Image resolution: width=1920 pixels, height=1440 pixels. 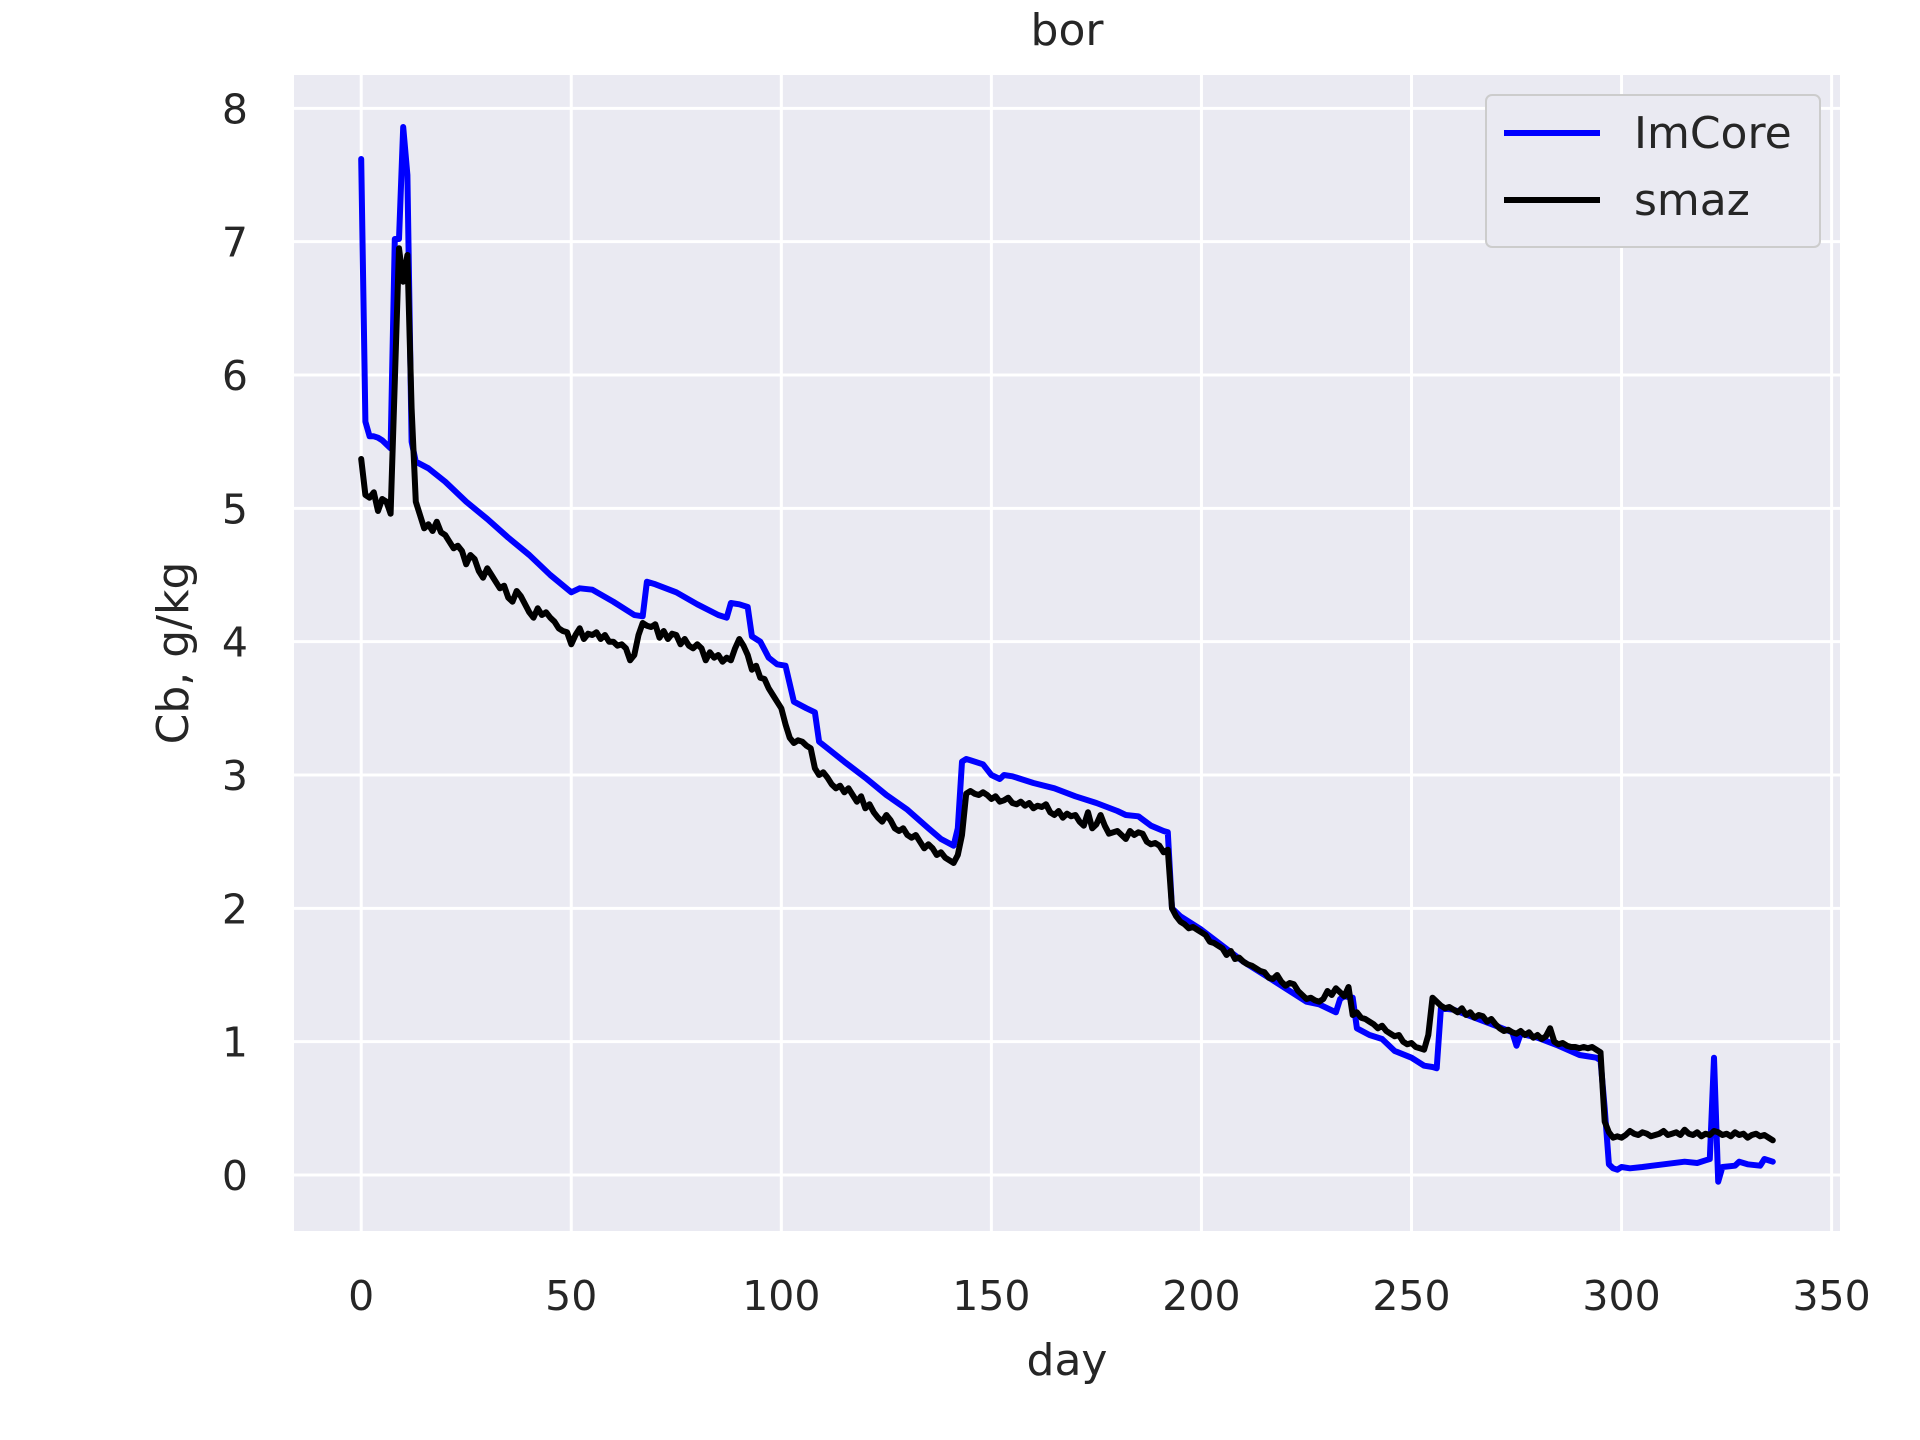 What do you see at coordinates (781, 1296) in the screenshot?
I see `x-tick-label: 100` at bounding box center [781, 1296].